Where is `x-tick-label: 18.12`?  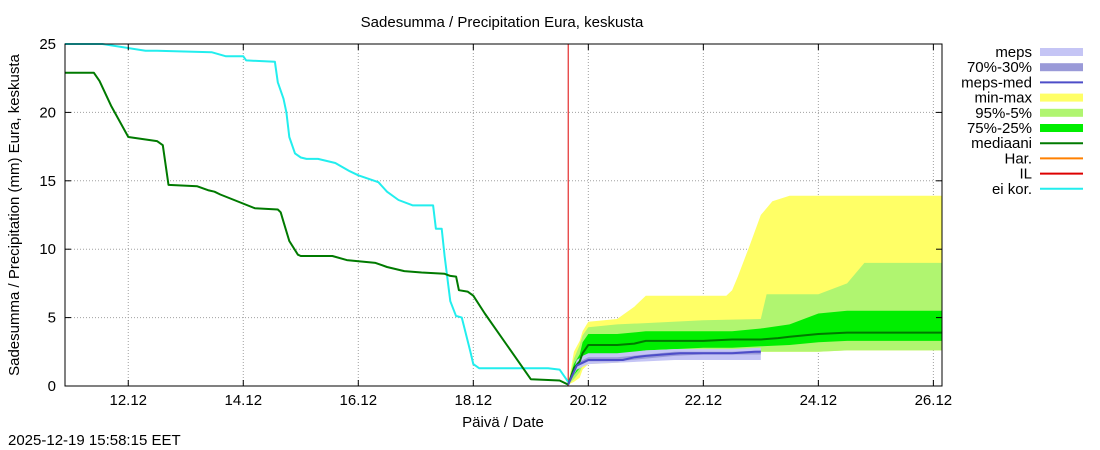
x-tick-label: 18.12 is located at coordinates (474, 400).